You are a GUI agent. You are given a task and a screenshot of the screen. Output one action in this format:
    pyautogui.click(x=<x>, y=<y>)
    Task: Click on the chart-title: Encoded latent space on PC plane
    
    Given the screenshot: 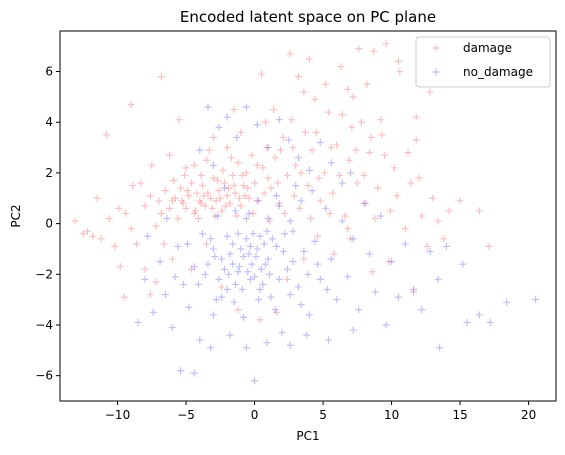 What is the action you would take?
    pyautogui.click(x=308, y=17)
    